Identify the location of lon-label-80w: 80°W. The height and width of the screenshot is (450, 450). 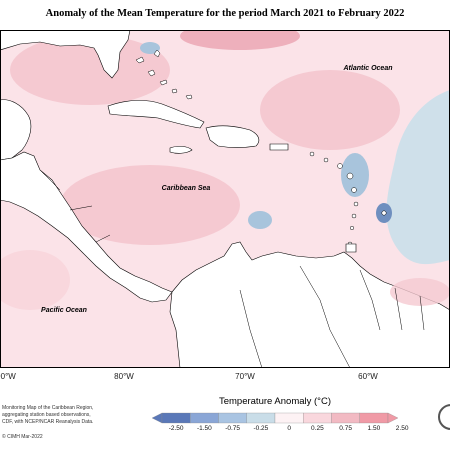
(124, 376).